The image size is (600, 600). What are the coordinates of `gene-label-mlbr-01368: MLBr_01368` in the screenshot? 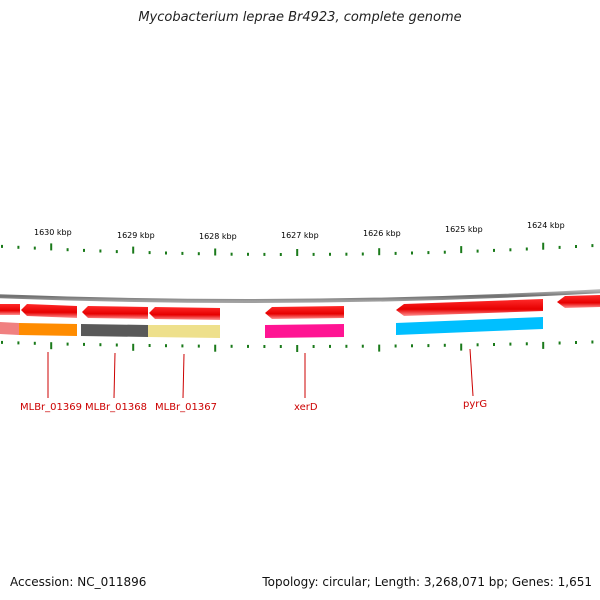 It's located at (116, 407).